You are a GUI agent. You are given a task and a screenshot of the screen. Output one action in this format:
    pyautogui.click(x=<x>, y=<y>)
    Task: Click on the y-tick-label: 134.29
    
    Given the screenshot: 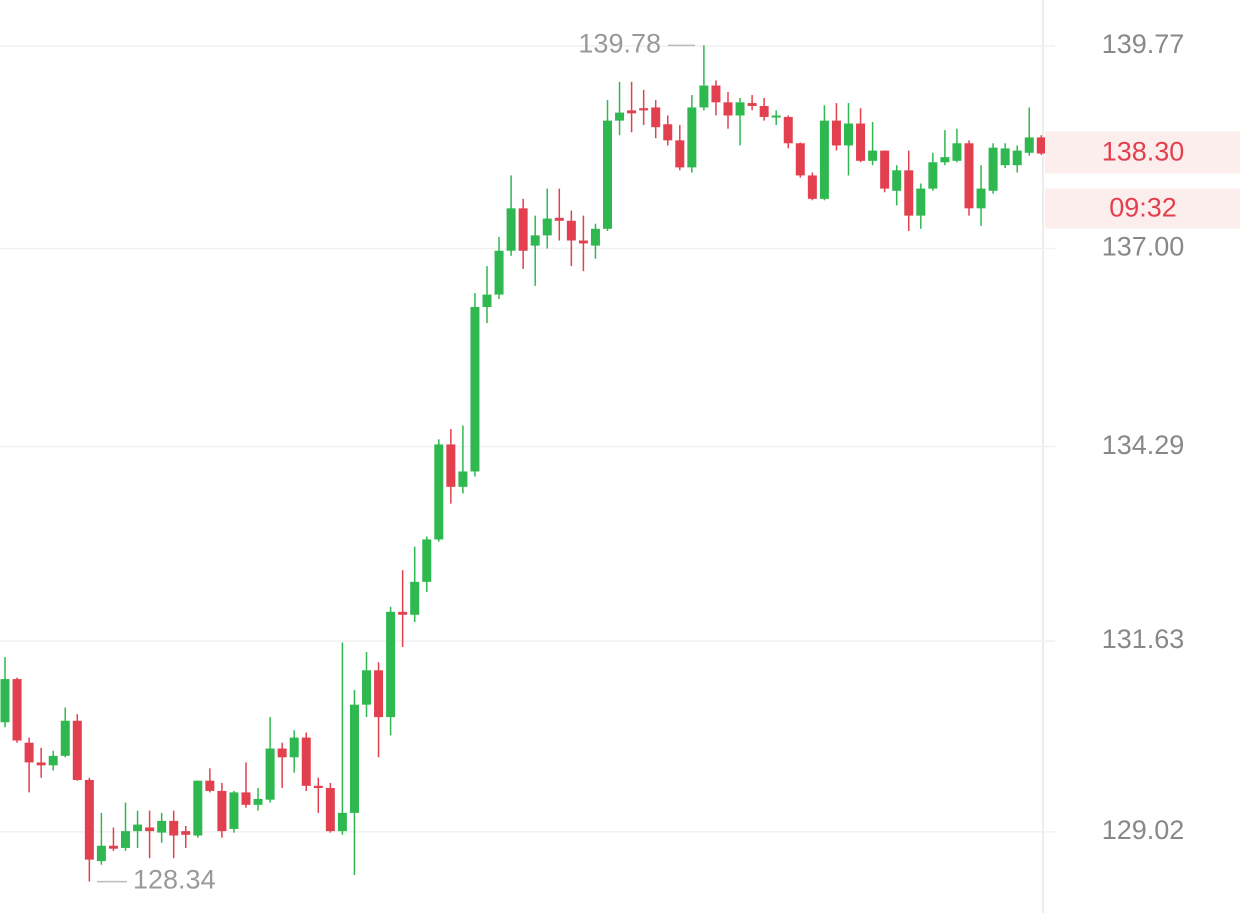 What is the action you would take?
    pyautogui.click(x=1143, y=445)
    